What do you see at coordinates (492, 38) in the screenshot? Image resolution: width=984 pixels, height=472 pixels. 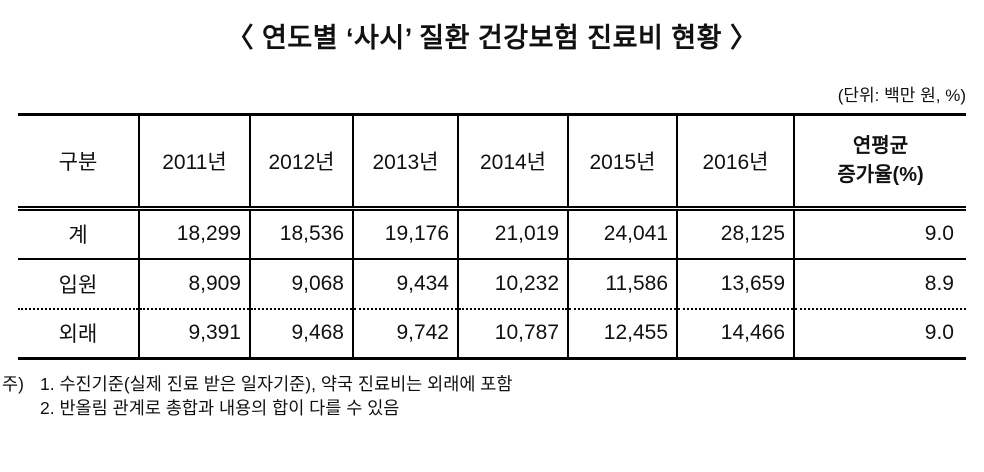 I see `page-title: 〈 연도별 ‘사시’ 질환 건강보험 진료비 현황 〉` at bounding box center [492, 38].